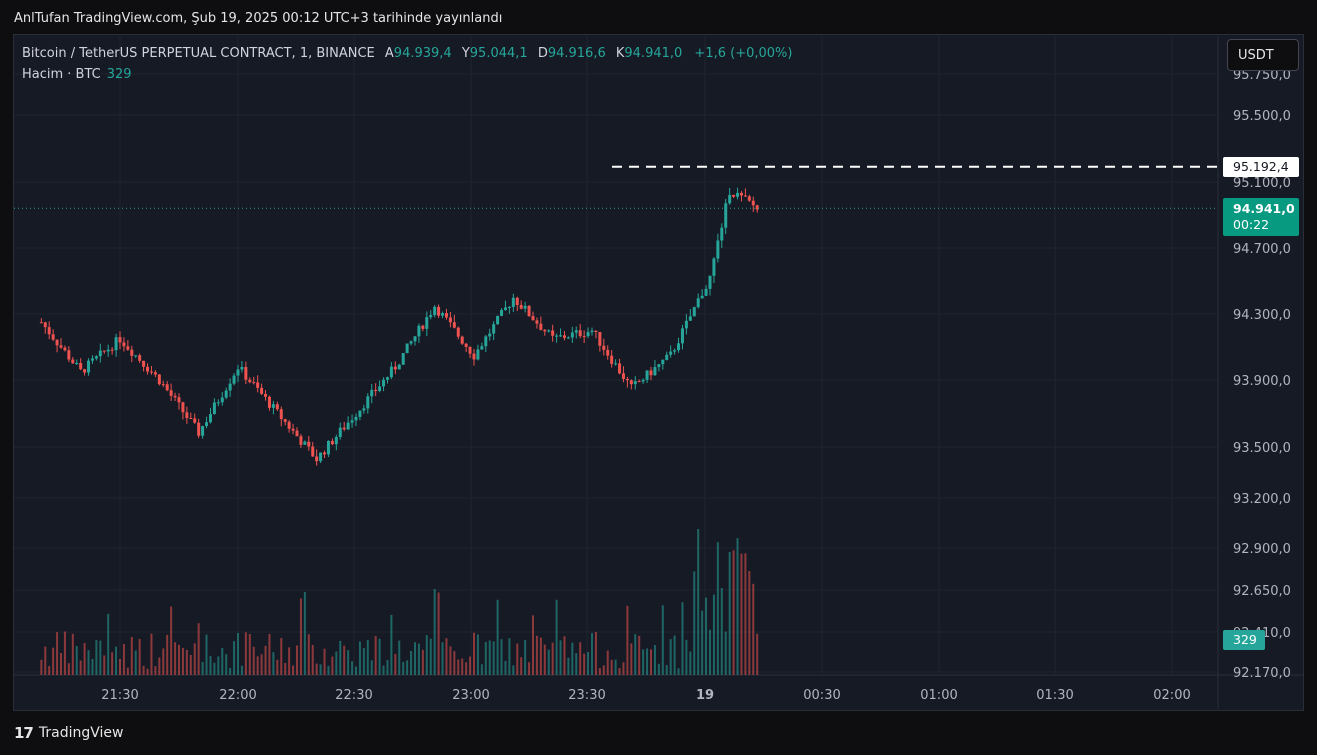 The image size is (1317, 755). Describe the element at coordinates (422, 53) in the screenshot. I see `open-value: 94.939,4` at that location.